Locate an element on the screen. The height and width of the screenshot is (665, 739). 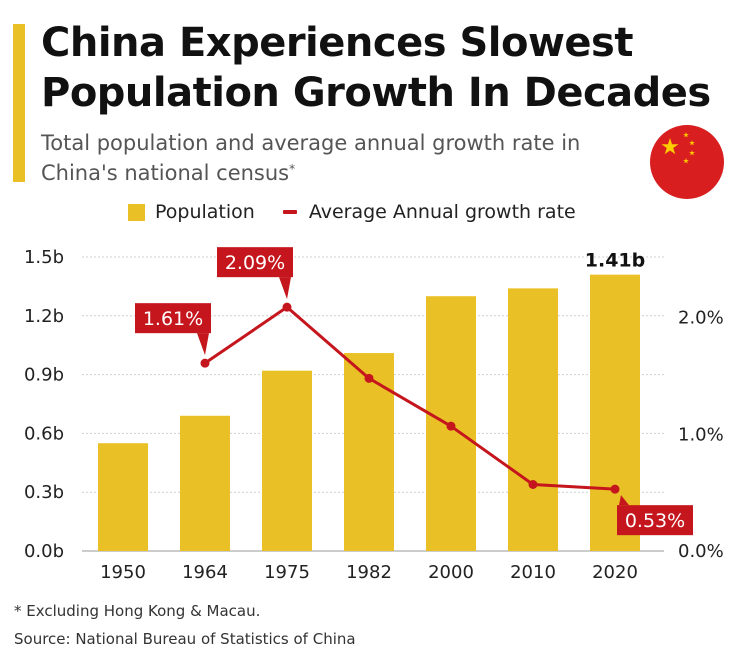
population-bar-1982 is located at coordinates (369, 452).